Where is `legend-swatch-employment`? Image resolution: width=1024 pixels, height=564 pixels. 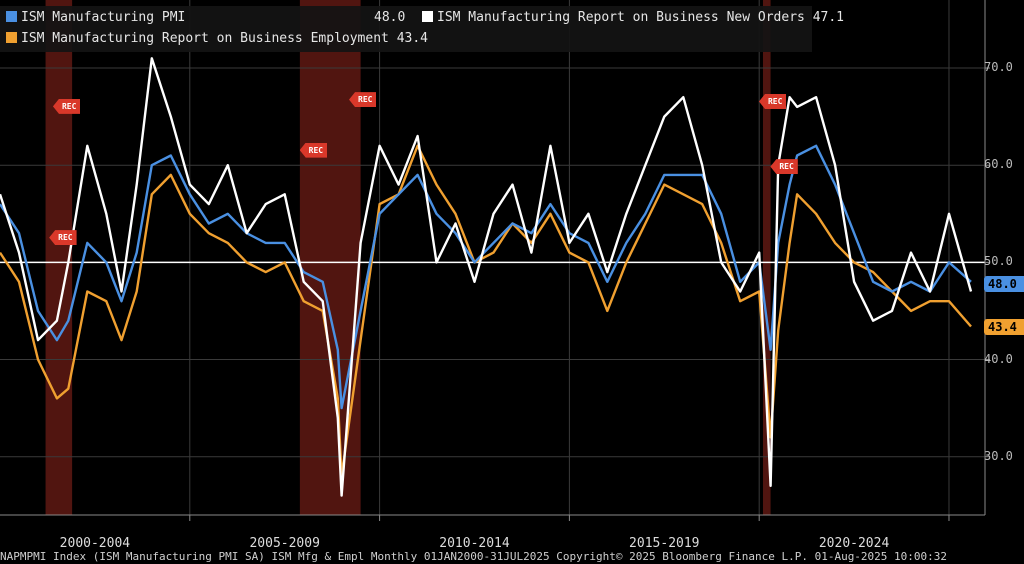 legend-swatch-employment is located at coordinates (11, 37).